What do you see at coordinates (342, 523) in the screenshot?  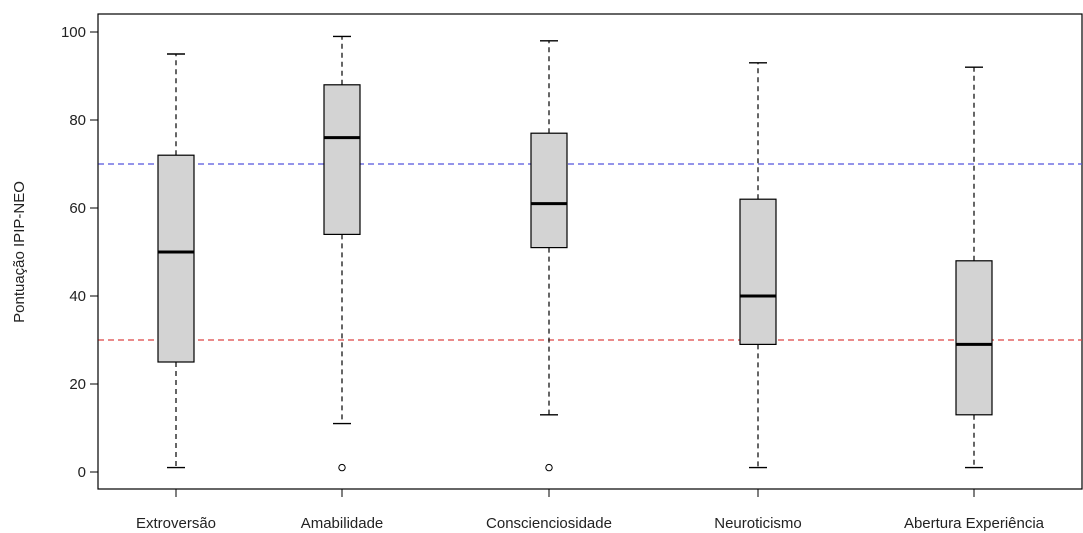 I see `x-tick-label: Amabilidade` at bounding box center [342, 523].